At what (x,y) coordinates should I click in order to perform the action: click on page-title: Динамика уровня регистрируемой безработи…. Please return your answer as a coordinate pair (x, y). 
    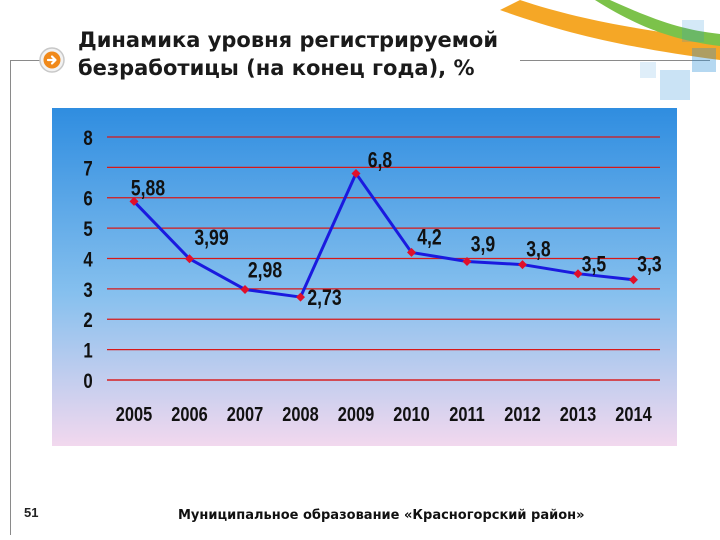
    Looking at the image, I should click on (298, 54).